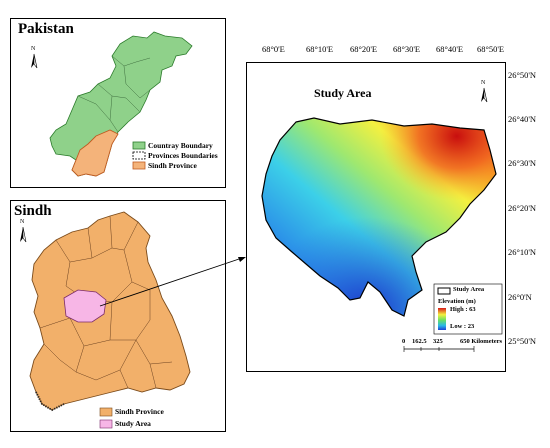 The image size is (550, 448). What do you see at coordinates (242, 259) in the screenshot?
I see `link-arrow-head-icon` at bounding box center [242, 259].